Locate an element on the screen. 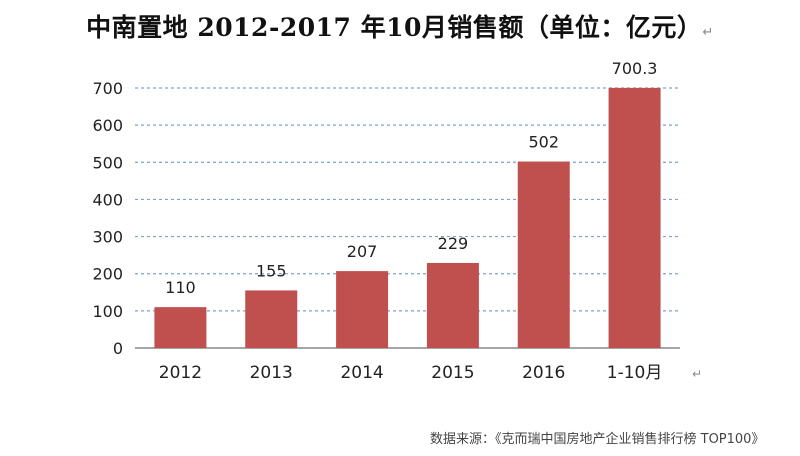 This screenshot has width=800, height=456. y-tick-label: 200 is located at coordinates (107, 274).